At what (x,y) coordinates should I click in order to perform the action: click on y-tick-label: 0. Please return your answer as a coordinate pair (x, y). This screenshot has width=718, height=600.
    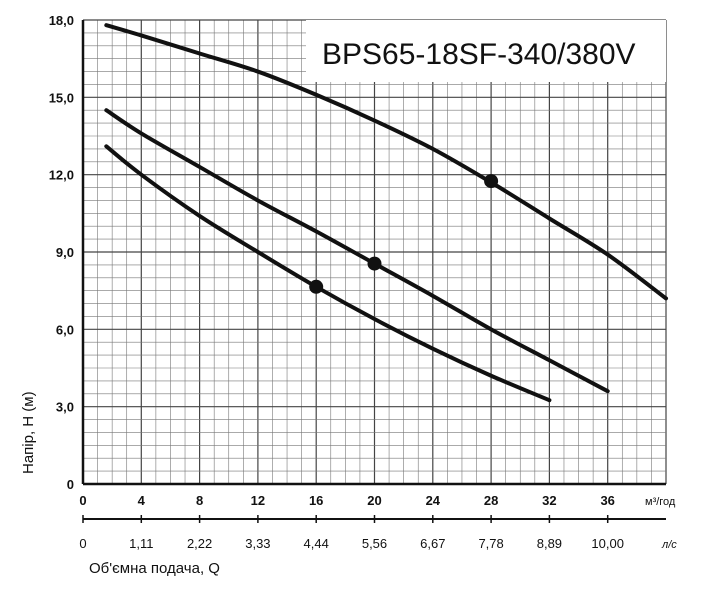
    Looking at the image, I should click on (70, 484).